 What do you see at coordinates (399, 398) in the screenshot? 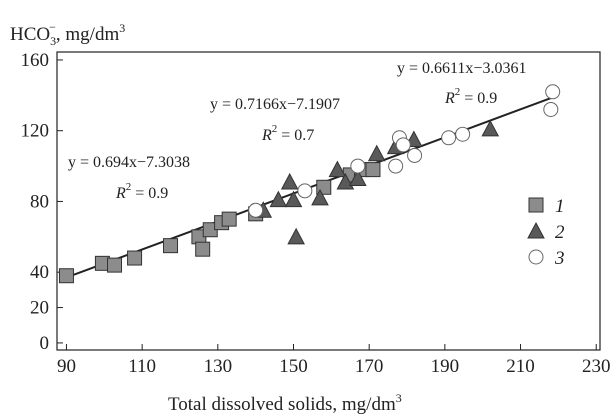
I see `x-label-sup: 3` at bounding box center [399, 398].